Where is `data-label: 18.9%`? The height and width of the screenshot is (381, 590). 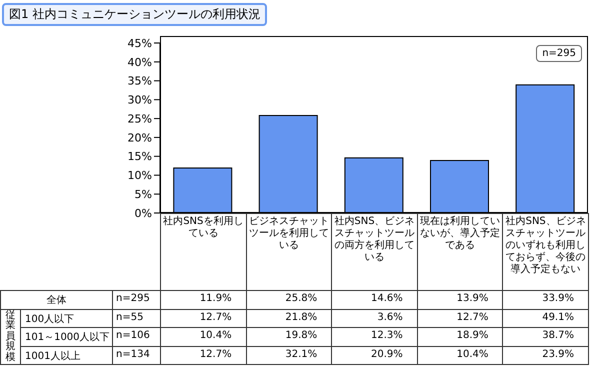 data-label: 18.9% is located at coordinates (460, 336).